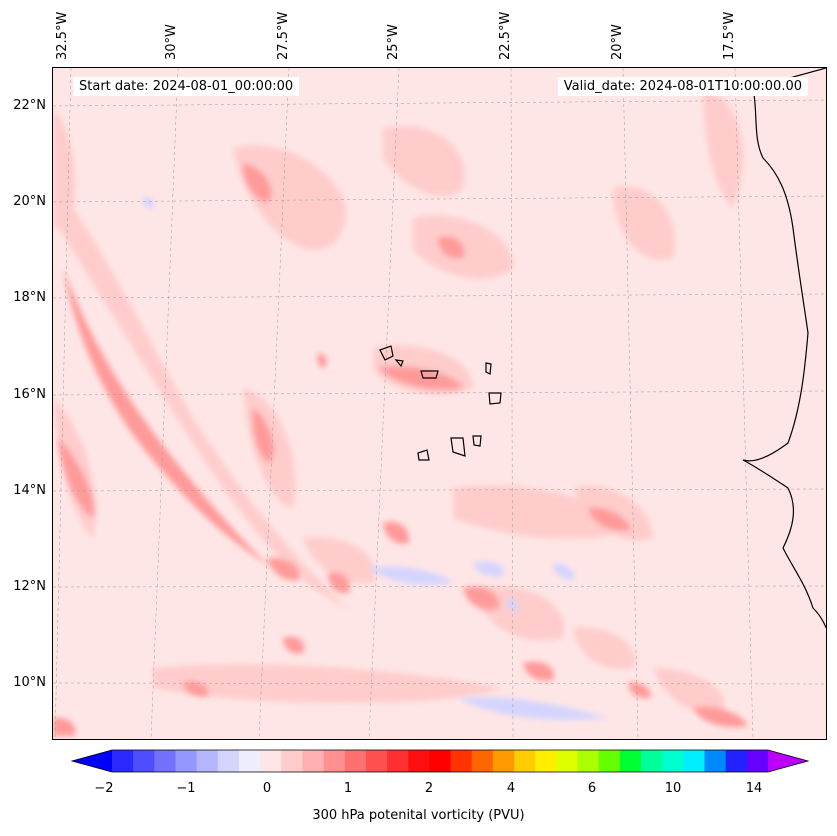  What do you see at coordinates (29, 586) in the screenshot?
I see `lat-label-12n: 12°N` at bounding box center [29, 586].